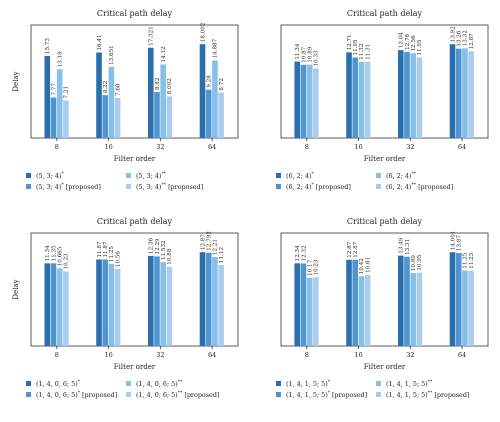 This screenshot has height=422, width=500. I want to click on legend-series-name: (1, 4, 0, 6; 5), so click(57, 384).